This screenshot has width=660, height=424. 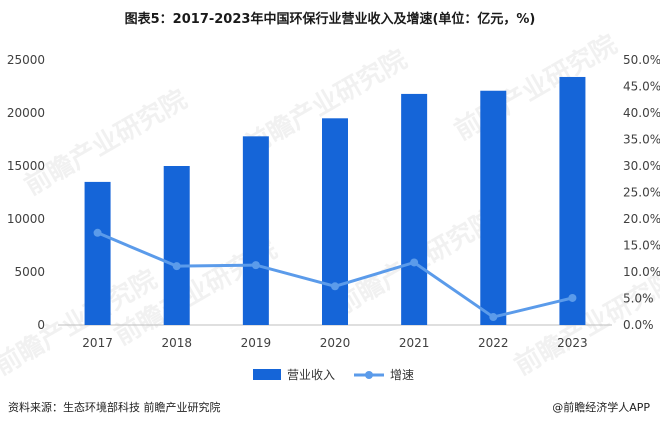 What do you see at coordinates (572, 343) in the screenshot?
I see `x-tick-label: 2023` at bounding box center [572, 343].